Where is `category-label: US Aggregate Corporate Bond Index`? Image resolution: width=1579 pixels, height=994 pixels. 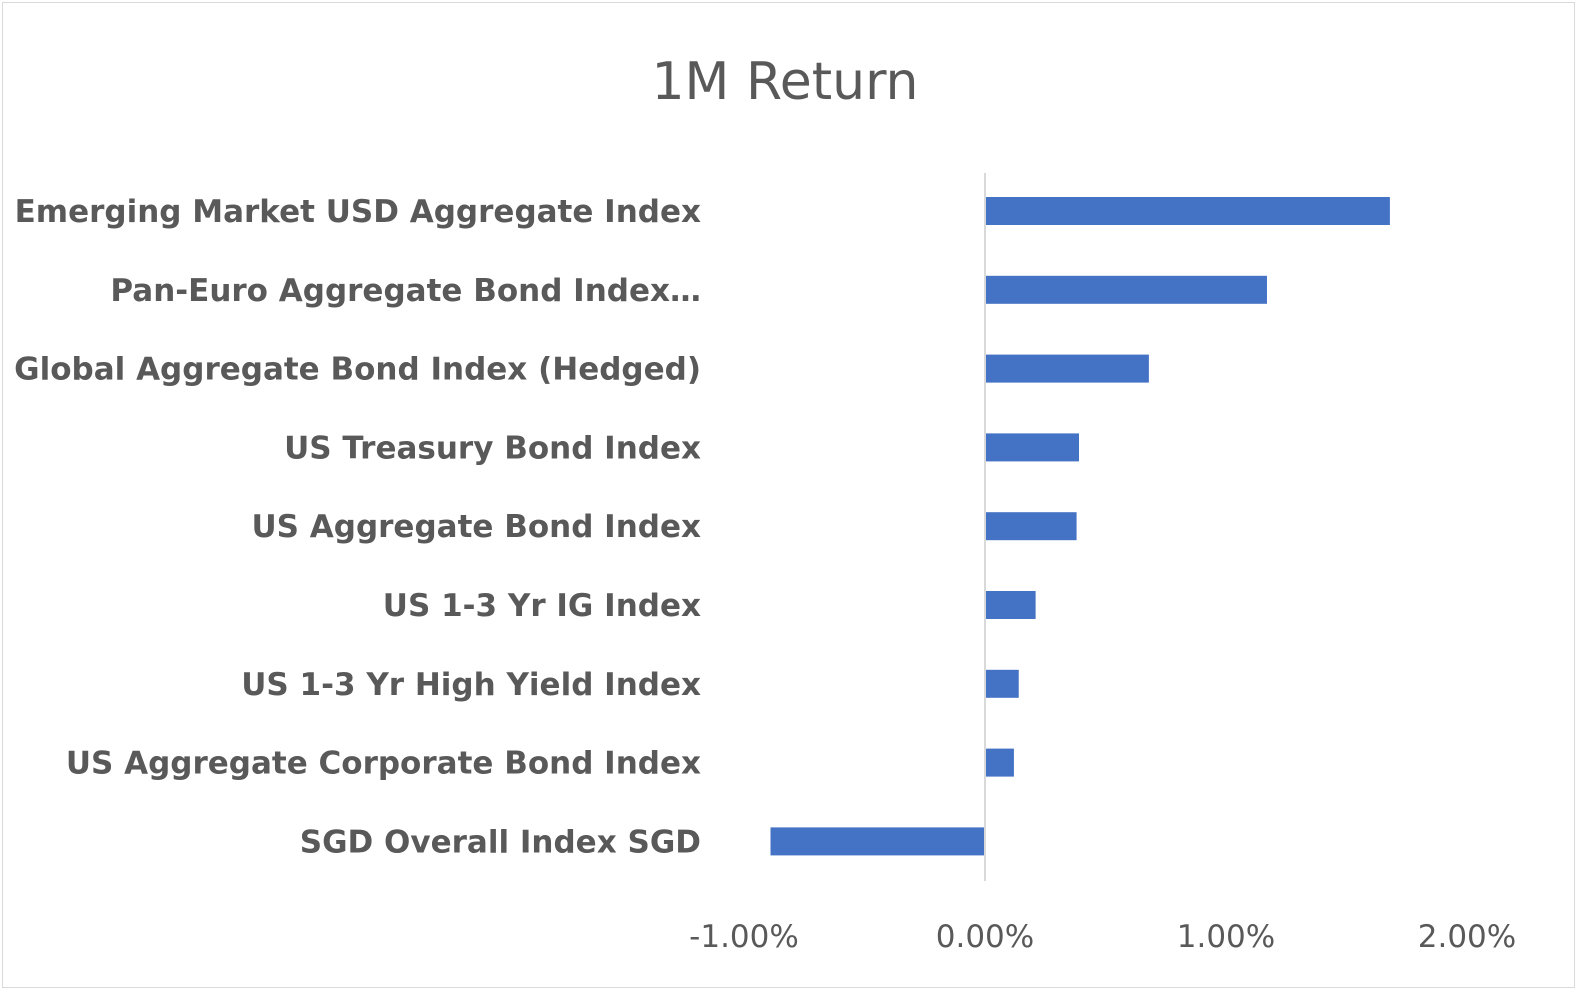 category-label: US Aggregate Corporate Bond Index is located at coordinates (383, 764).